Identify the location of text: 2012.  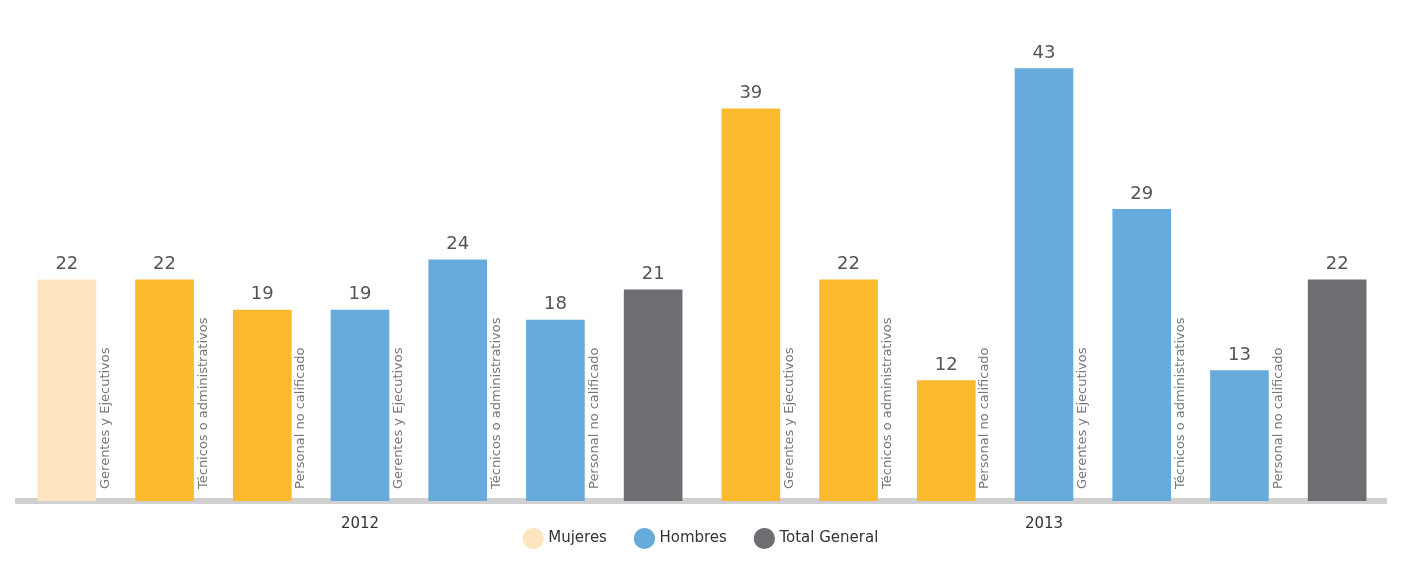
(360, 523).